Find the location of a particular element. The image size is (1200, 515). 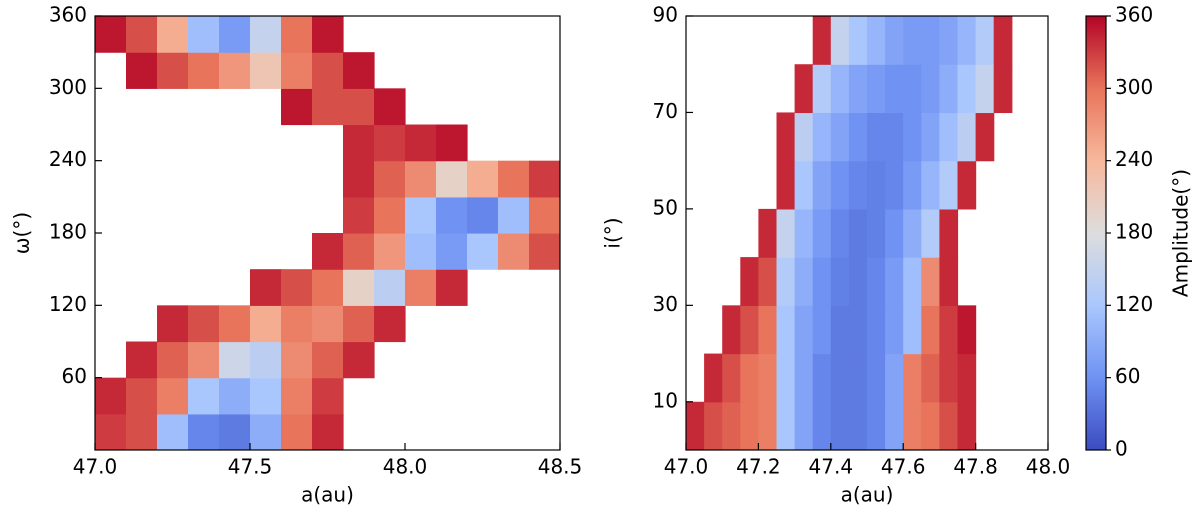

x-tick-label: 47.8 is located at coordinates (975, 467).